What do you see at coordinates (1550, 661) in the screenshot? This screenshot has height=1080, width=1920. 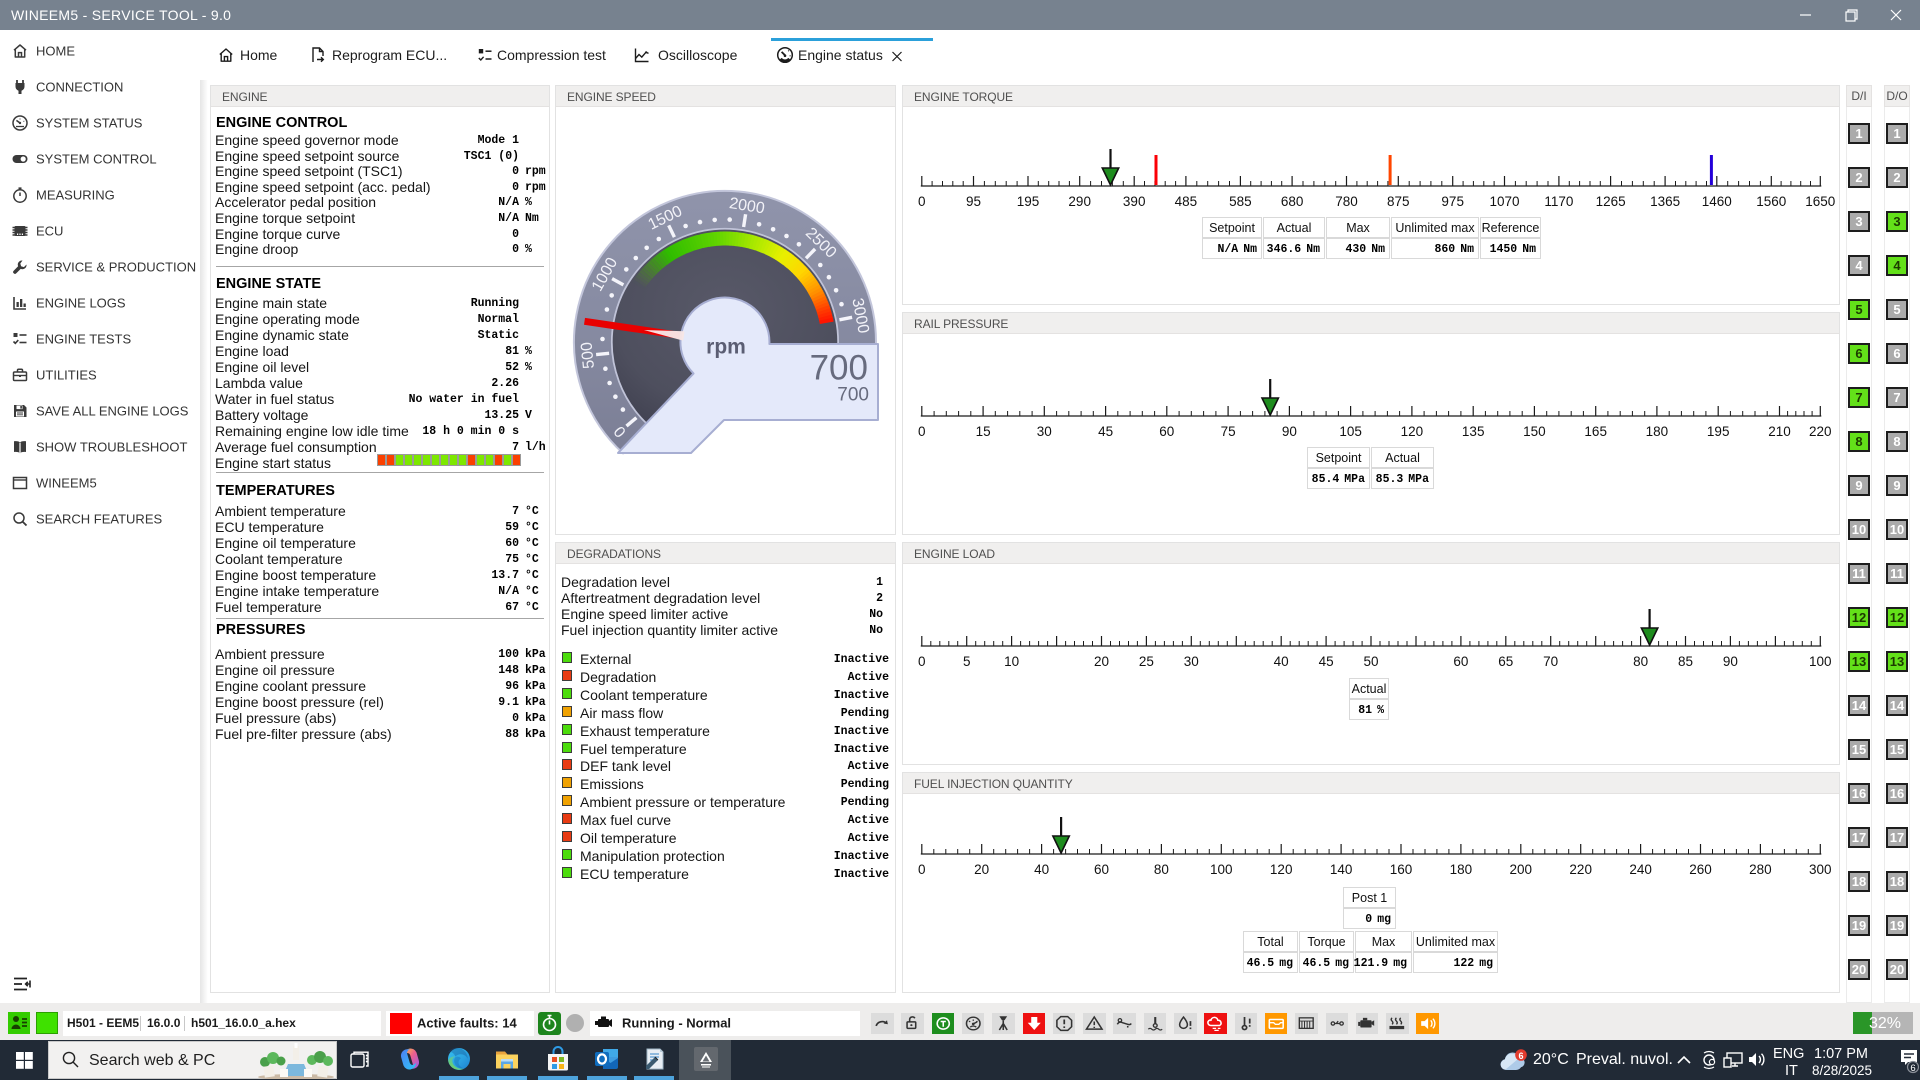 I see `svg-text: 70` at bounding box center [1550, 661].